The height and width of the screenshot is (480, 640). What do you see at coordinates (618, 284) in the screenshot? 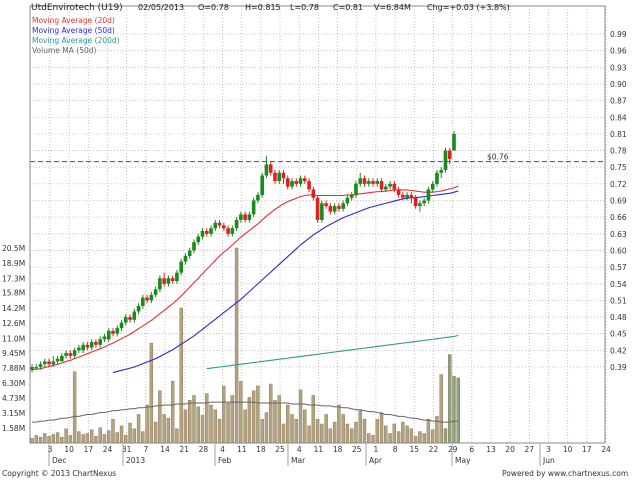
I see `price-tick-label: 0.54` at bounding box center [618, 284].